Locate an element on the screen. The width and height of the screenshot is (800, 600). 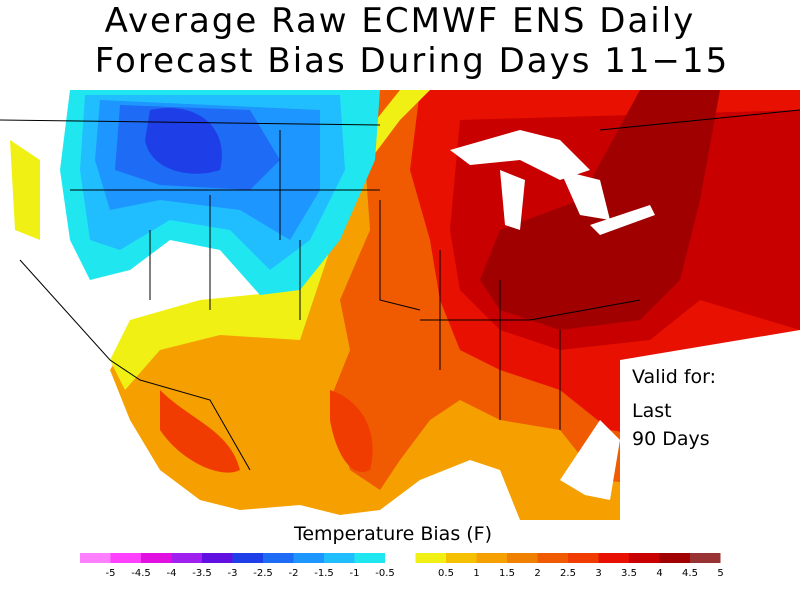
valid-note: Last is located at coordinates (652, 411).